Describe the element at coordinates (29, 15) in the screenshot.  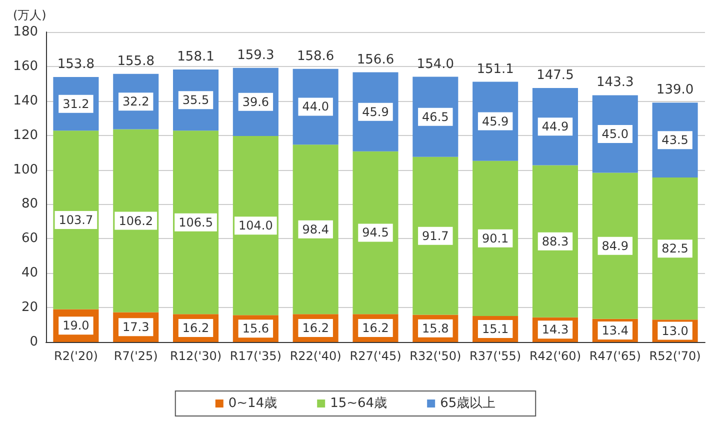
I see `y-axis-title: (万人)` at that location.